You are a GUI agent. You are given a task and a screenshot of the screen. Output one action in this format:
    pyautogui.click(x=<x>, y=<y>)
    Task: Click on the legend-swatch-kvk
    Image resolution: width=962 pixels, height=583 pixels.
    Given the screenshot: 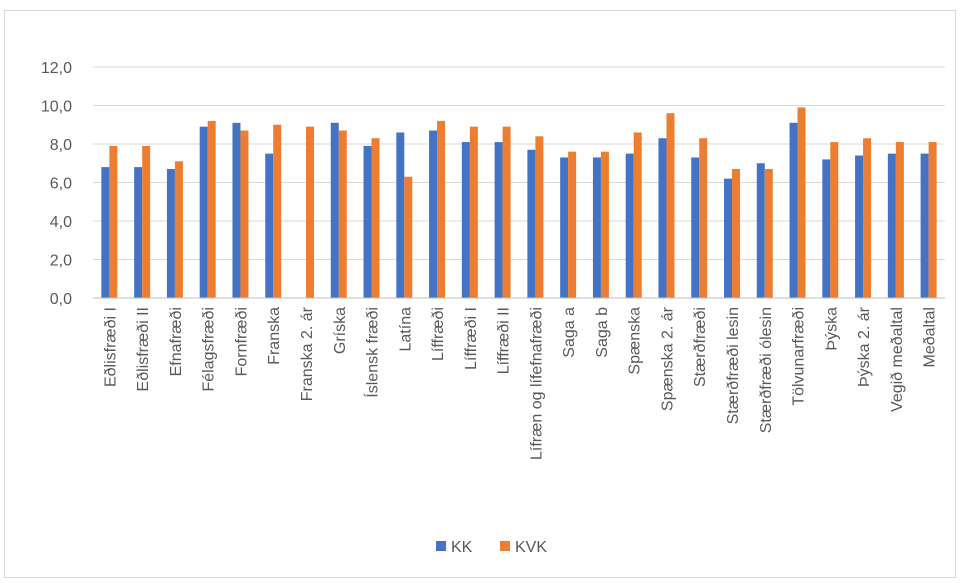 What is the action you would take?
    pyautogui.click(x=505, y=546)
    